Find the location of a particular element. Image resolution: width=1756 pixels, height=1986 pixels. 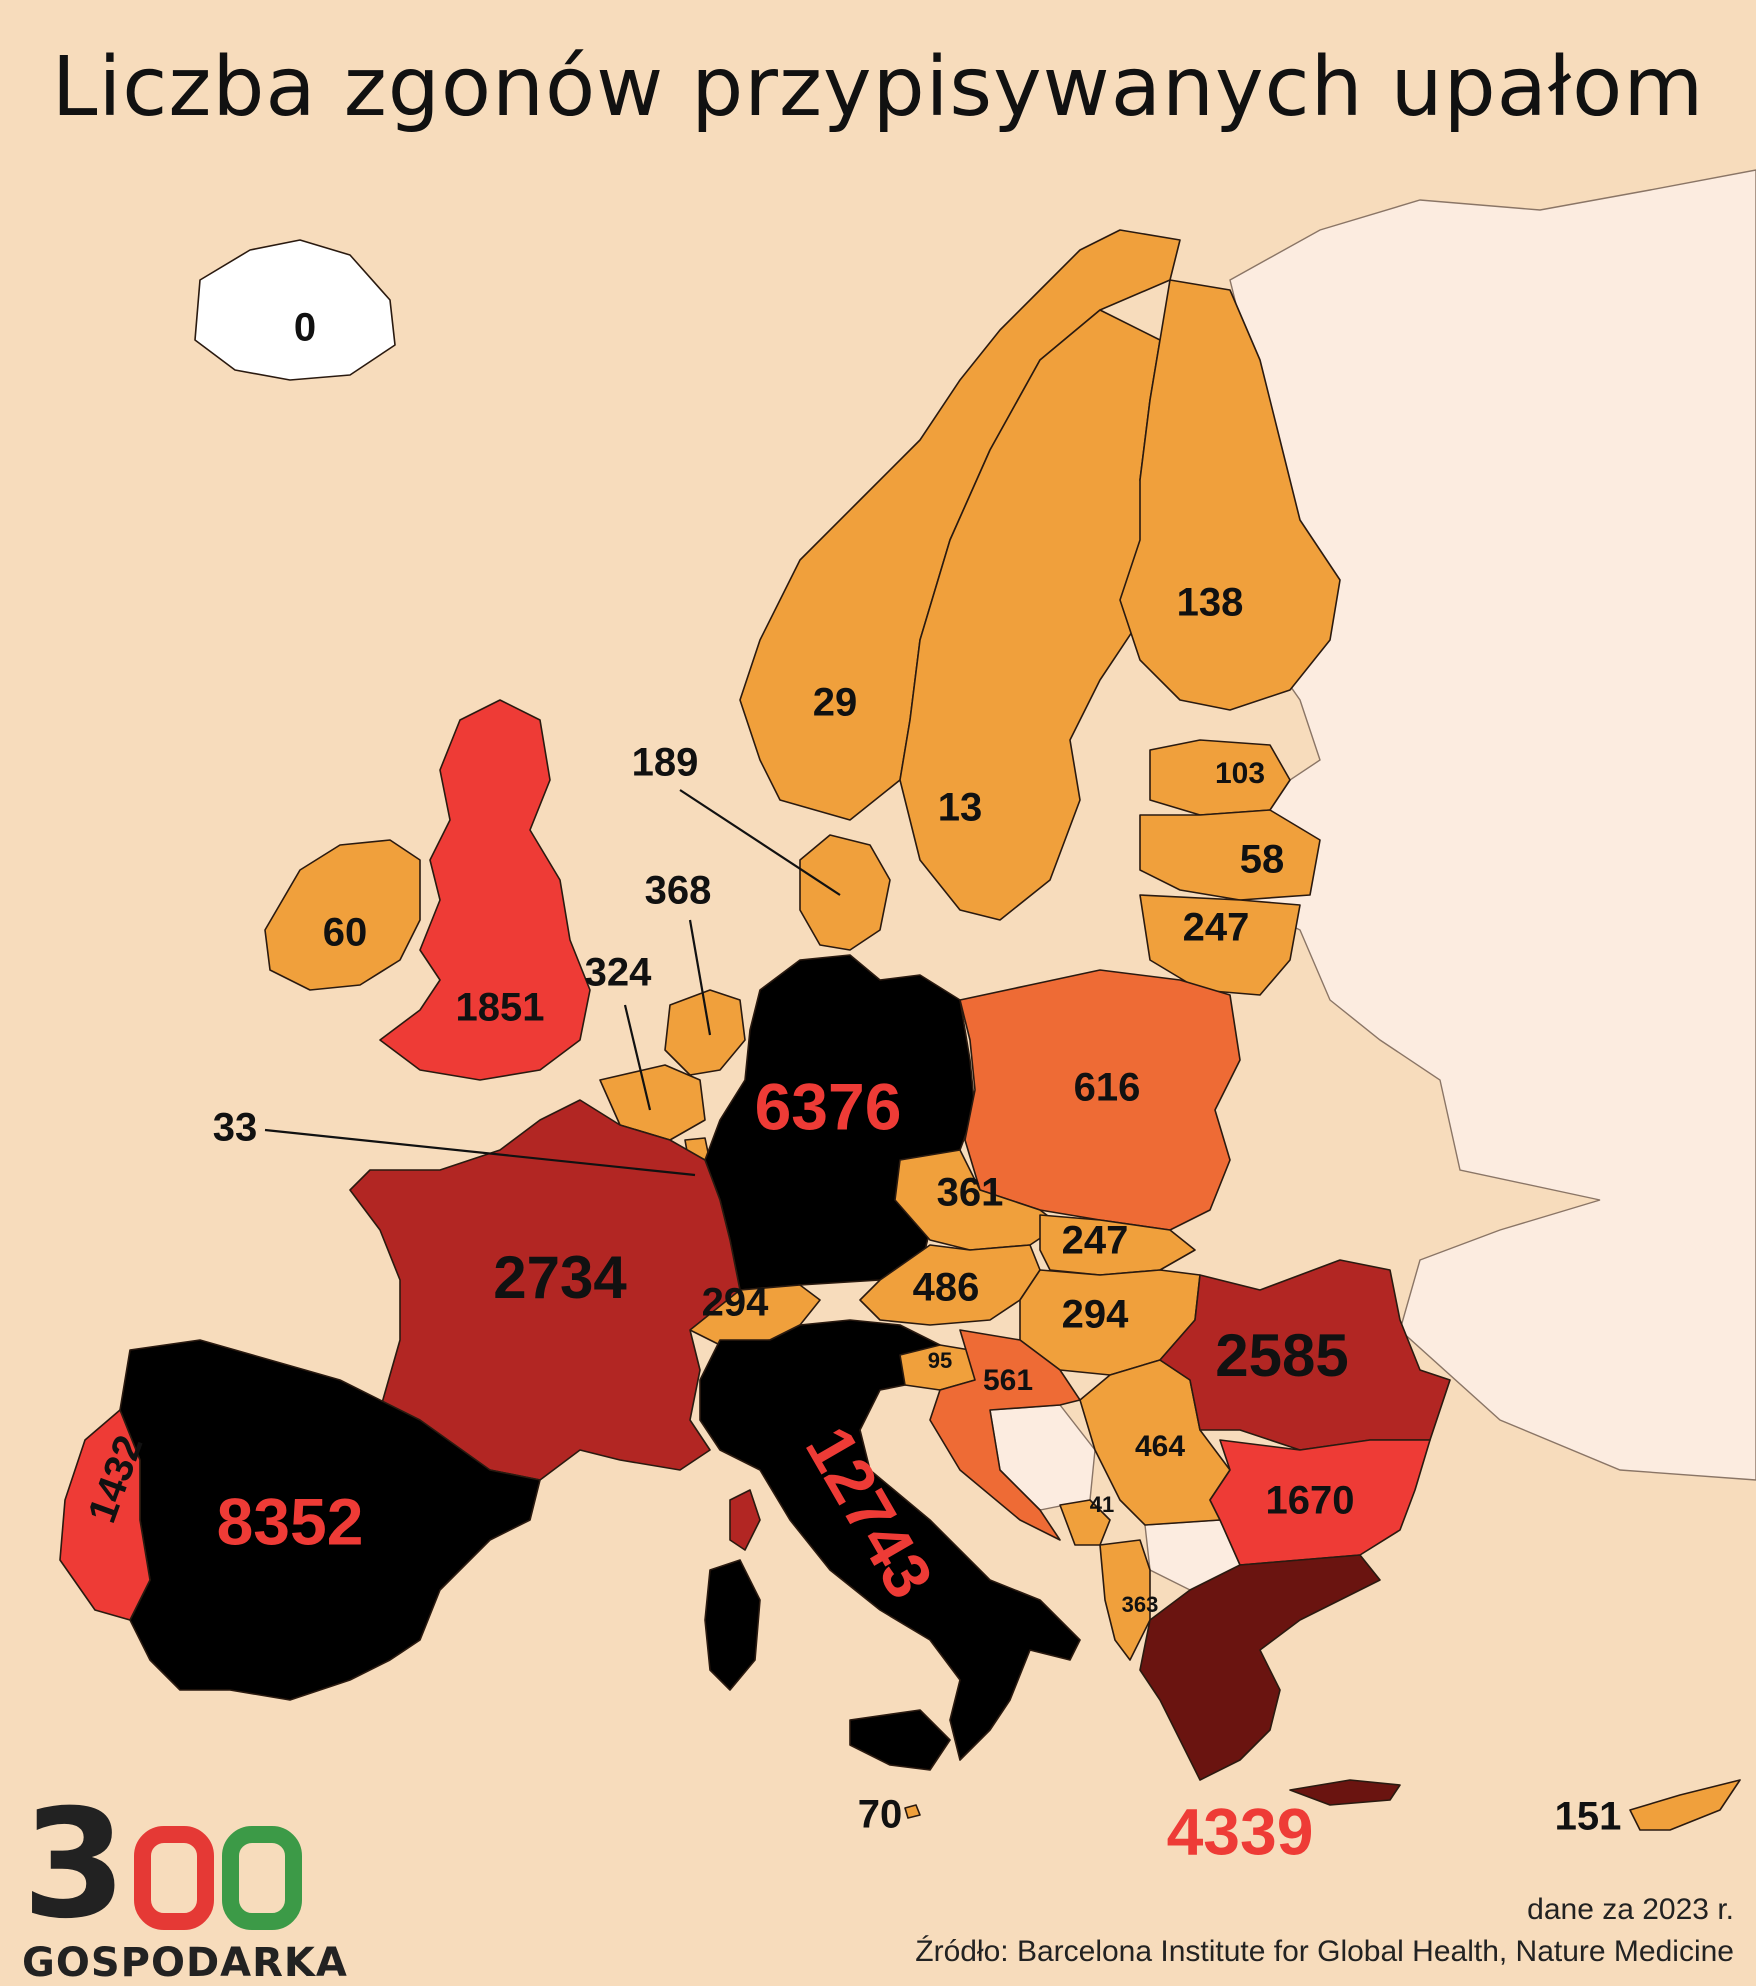

map-title: Liczba zgonów przypisywanych upałom is located at coordinates (878, 87).